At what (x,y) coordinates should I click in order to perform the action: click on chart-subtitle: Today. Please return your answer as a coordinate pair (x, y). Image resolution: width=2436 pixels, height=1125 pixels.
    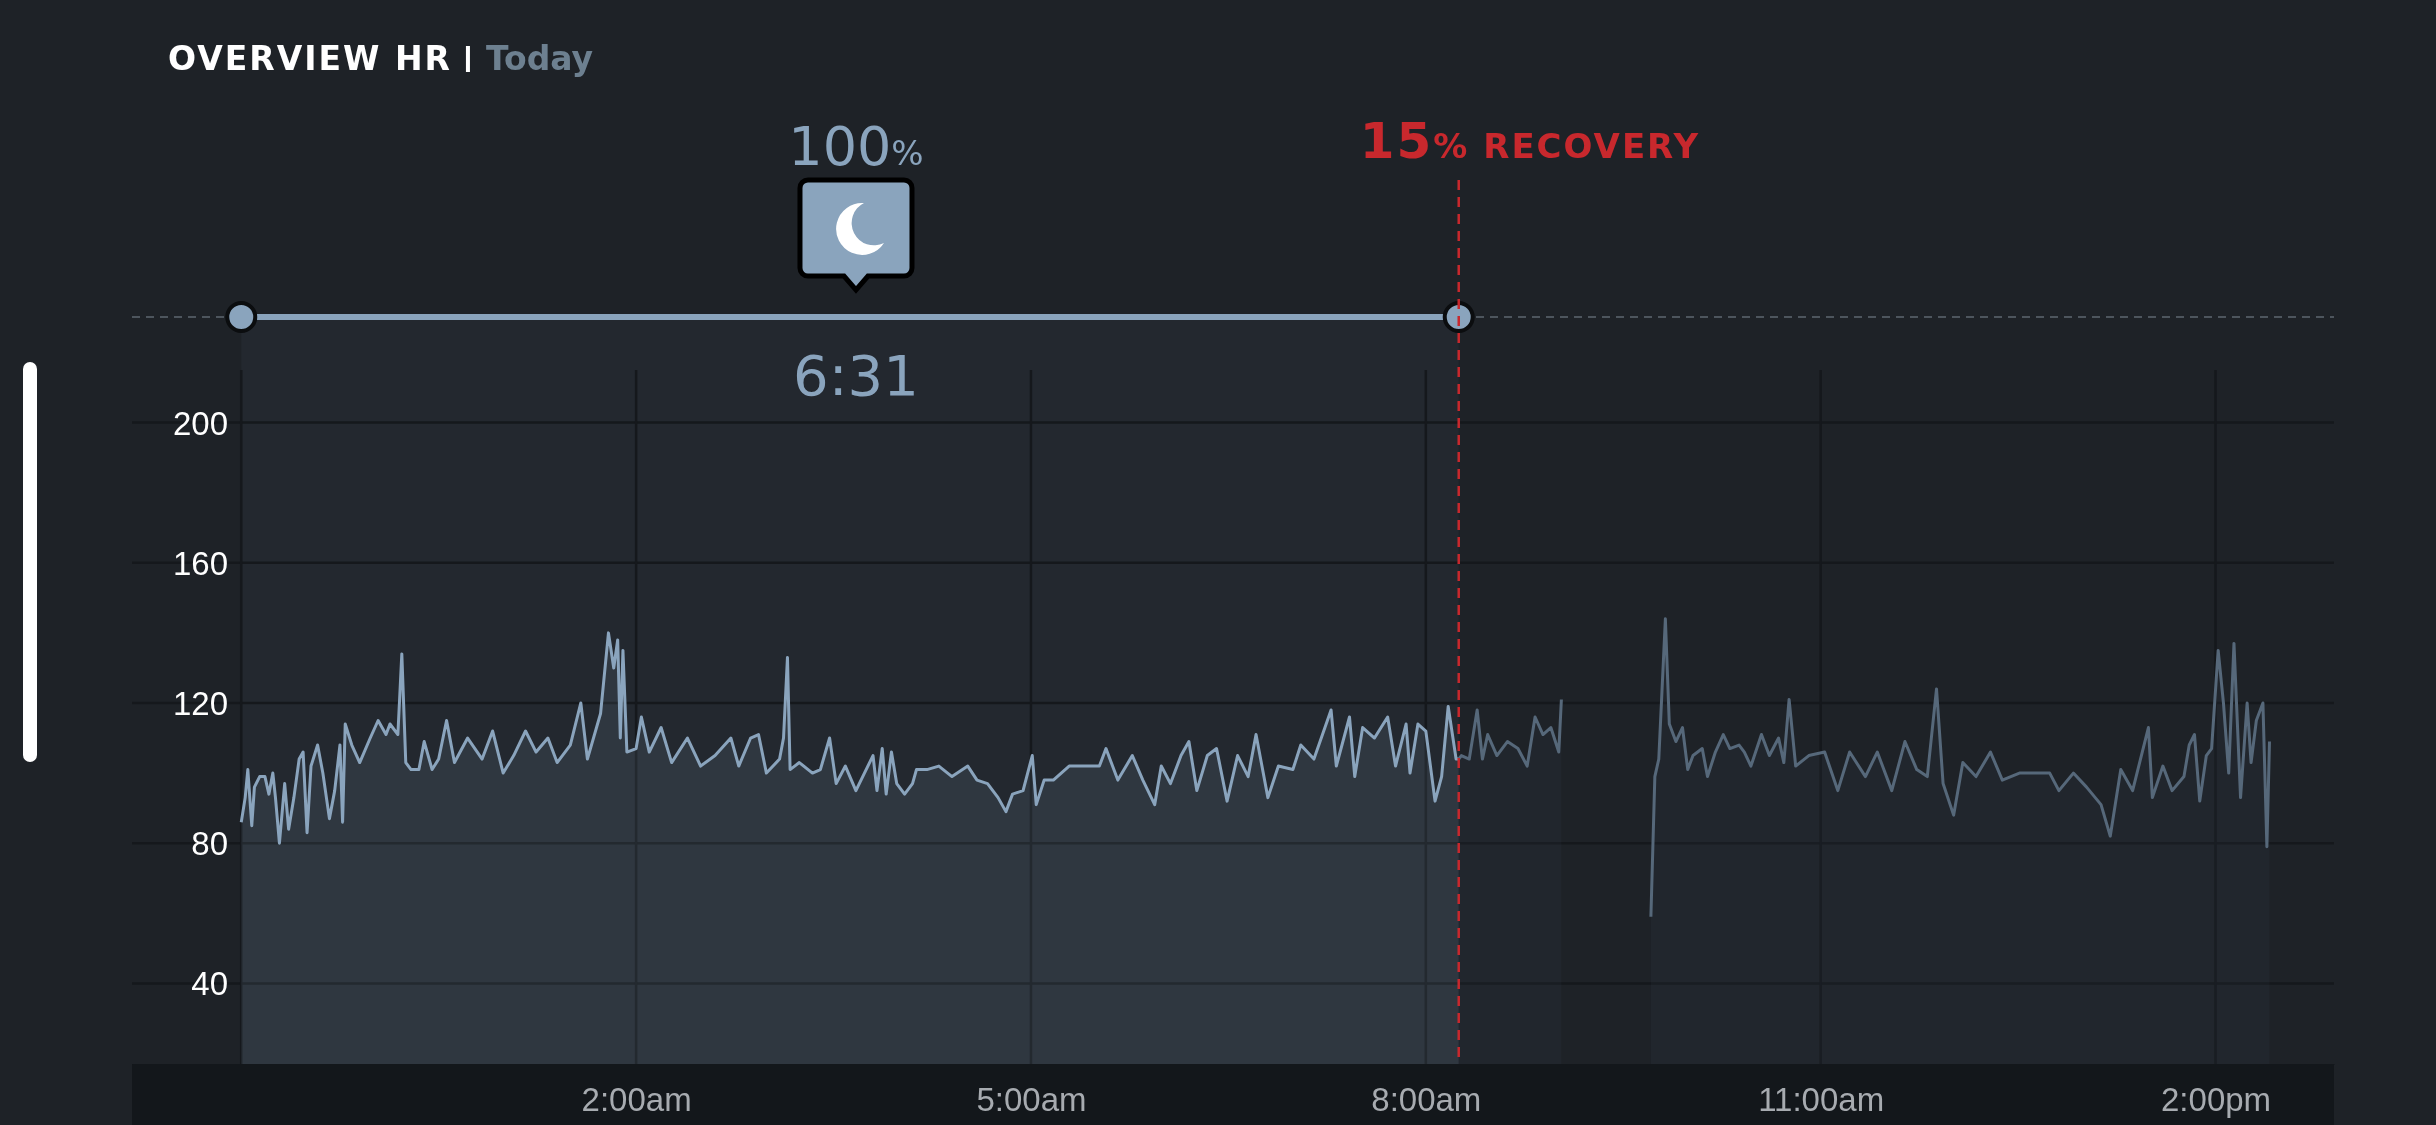
    Looking at the image, I should click on (539, 58).